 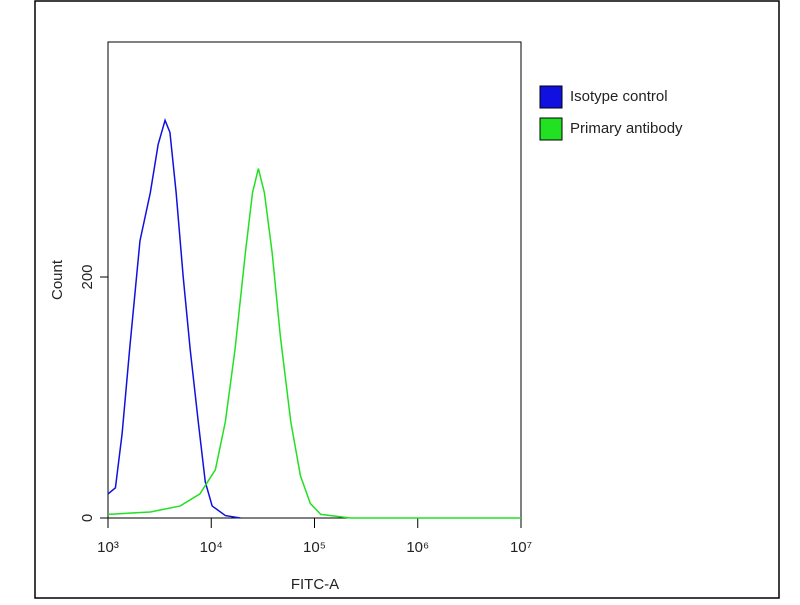 What do you see at coordinates (521, 547) in the screenshot?
I see `x-tick-label: 10⁷` at bounding box center [521, 547].